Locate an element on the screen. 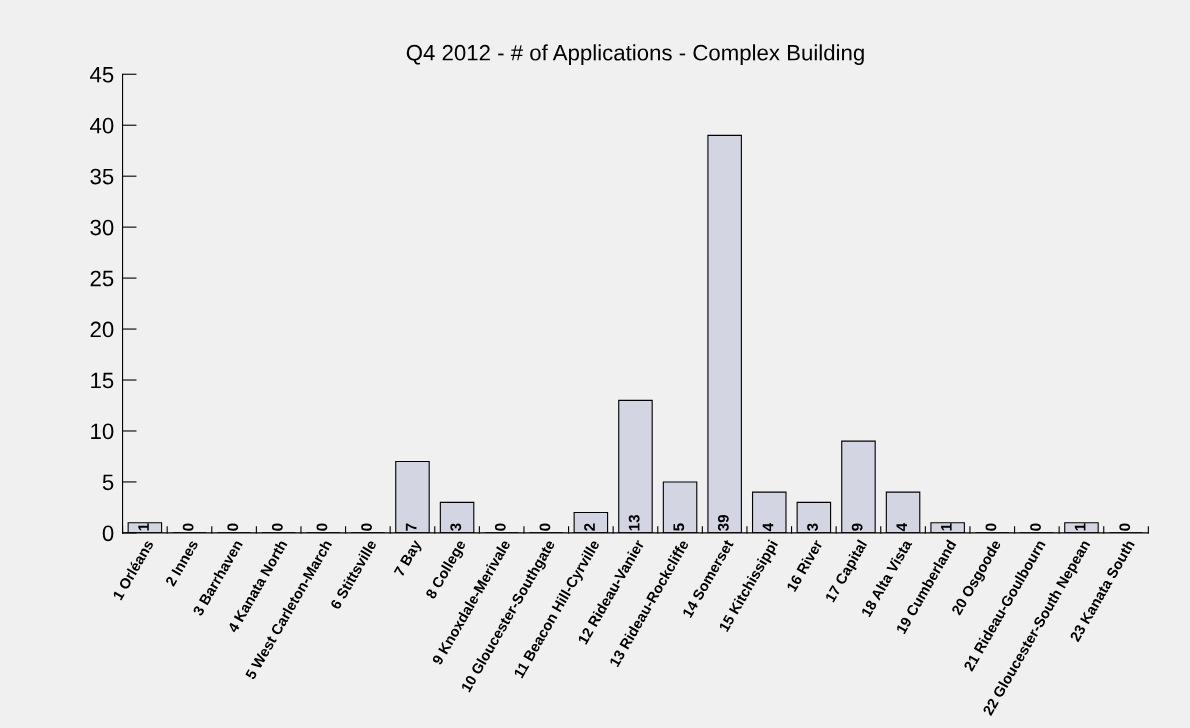 The image size is (1190, 728). data-label: 2 is located at coordinates (589, 527).